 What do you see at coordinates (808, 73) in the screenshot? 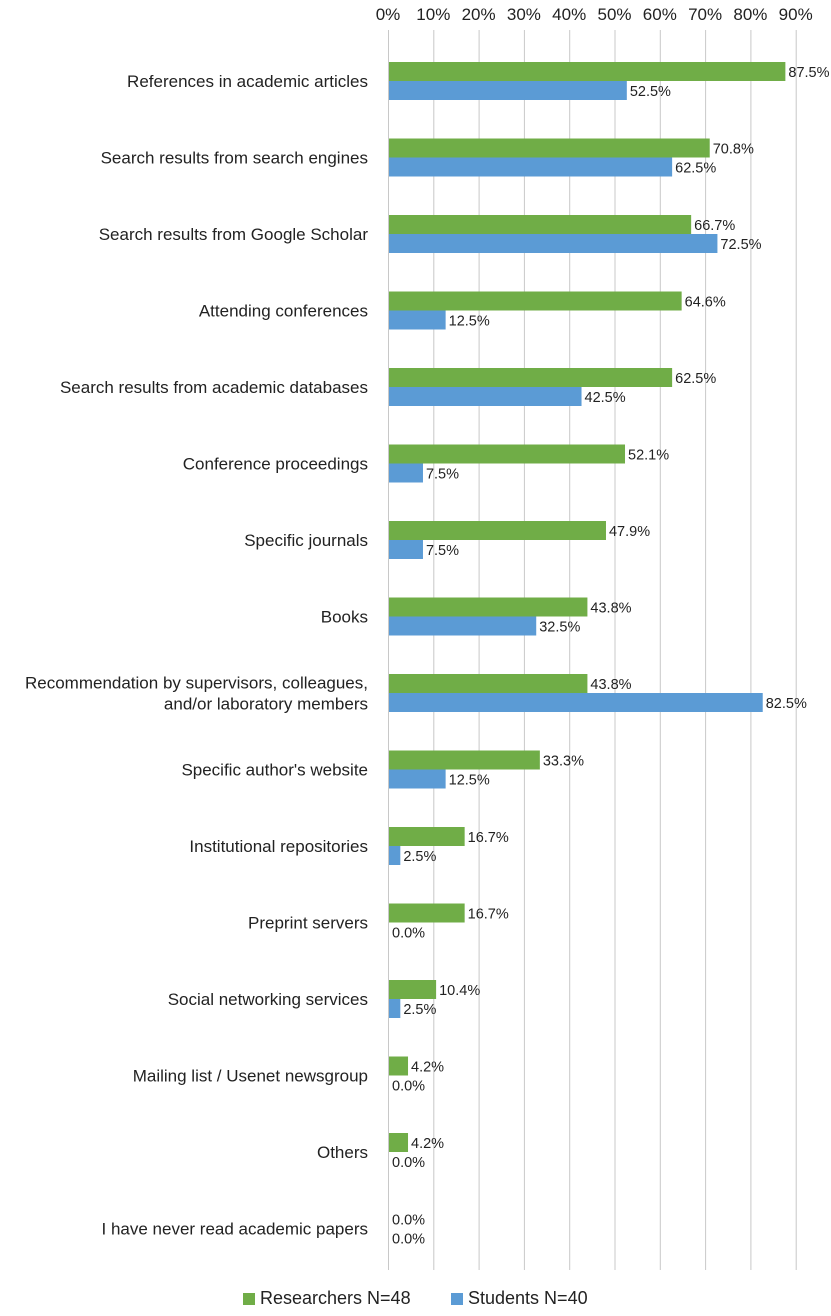
I see `data-label-researchers: 87.5%` at bounding box center [808, 73].